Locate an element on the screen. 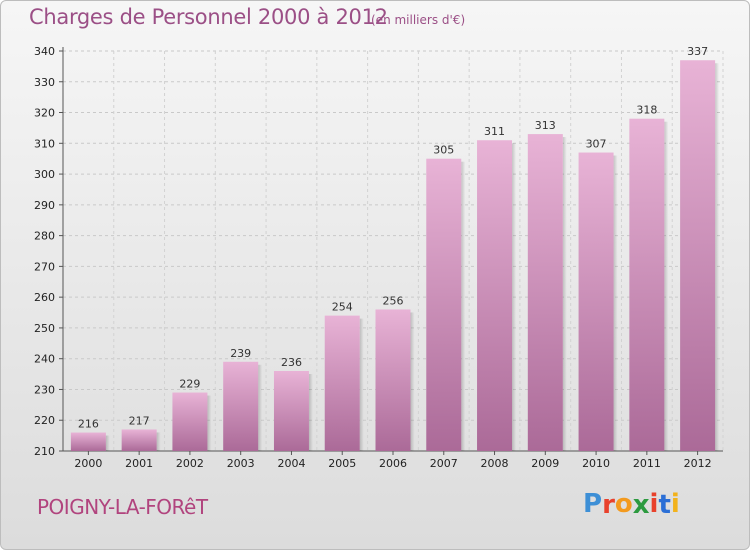 The image size is (750, 550). y-tick-label: 300 is located at coordinates (44, 174).